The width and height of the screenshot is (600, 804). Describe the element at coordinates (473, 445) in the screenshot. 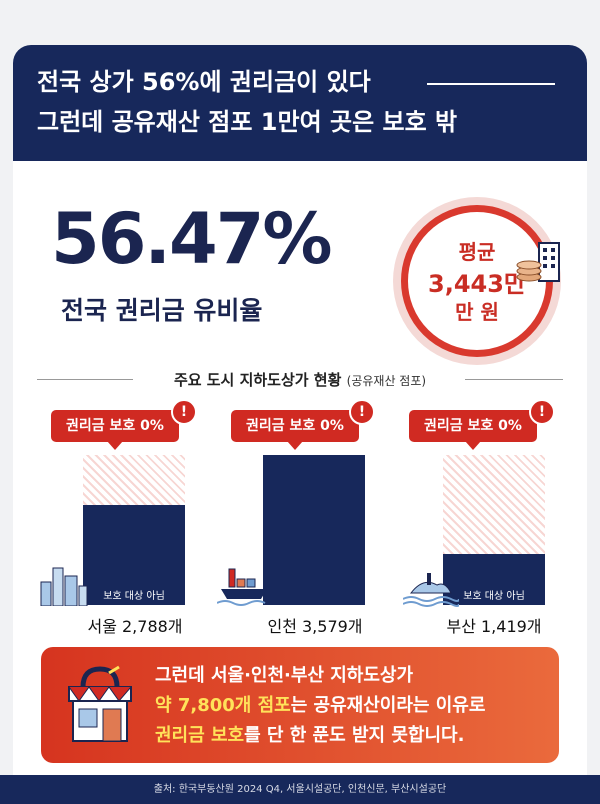

I see `busan-tag-pointer` at that location.